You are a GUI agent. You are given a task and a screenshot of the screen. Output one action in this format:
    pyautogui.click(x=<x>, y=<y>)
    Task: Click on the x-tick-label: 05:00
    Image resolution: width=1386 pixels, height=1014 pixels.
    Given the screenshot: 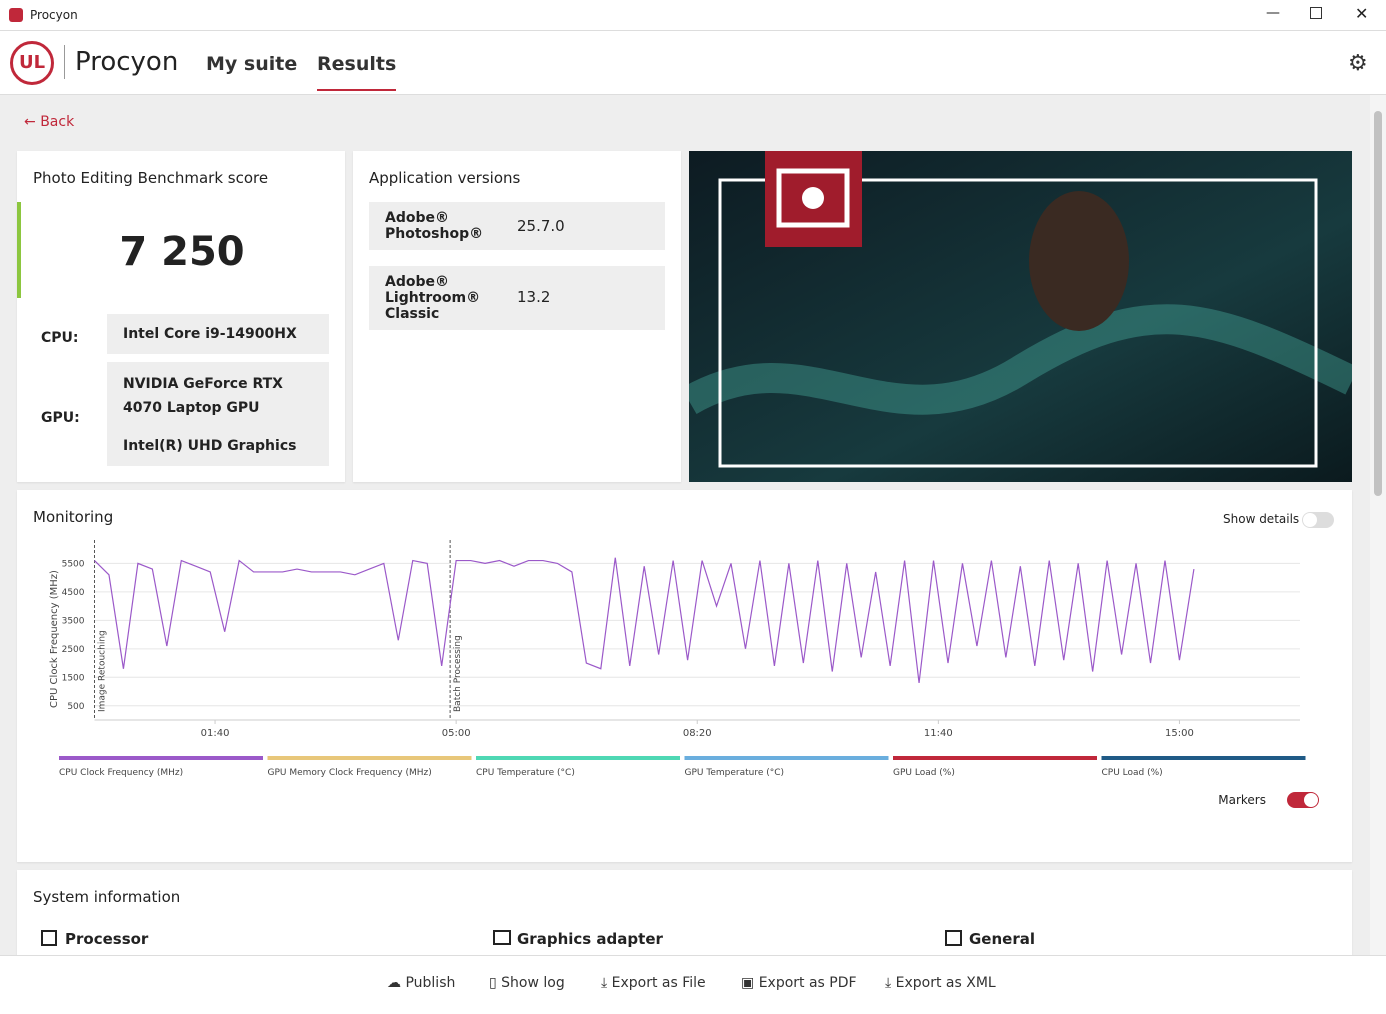 What is the action you would take?
    pyautogui.click(x=456, y=733)
    